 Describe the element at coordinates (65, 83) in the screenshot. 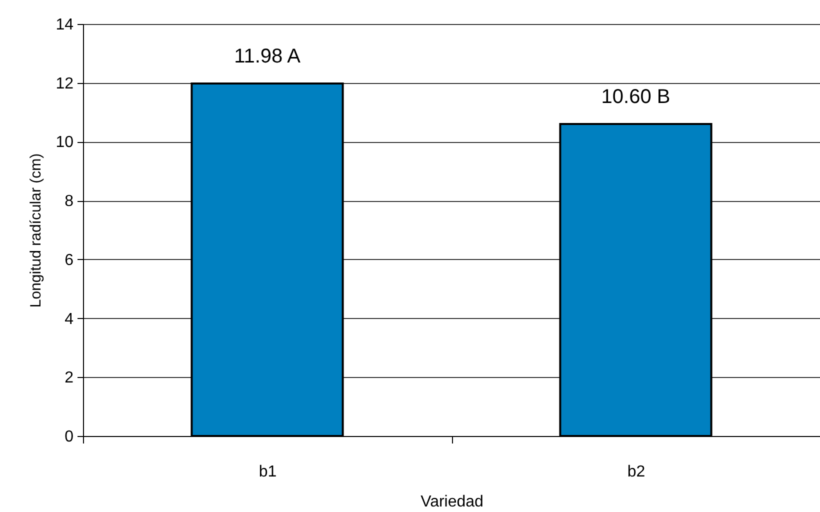

I see `y-tick-label: 12` at that location.